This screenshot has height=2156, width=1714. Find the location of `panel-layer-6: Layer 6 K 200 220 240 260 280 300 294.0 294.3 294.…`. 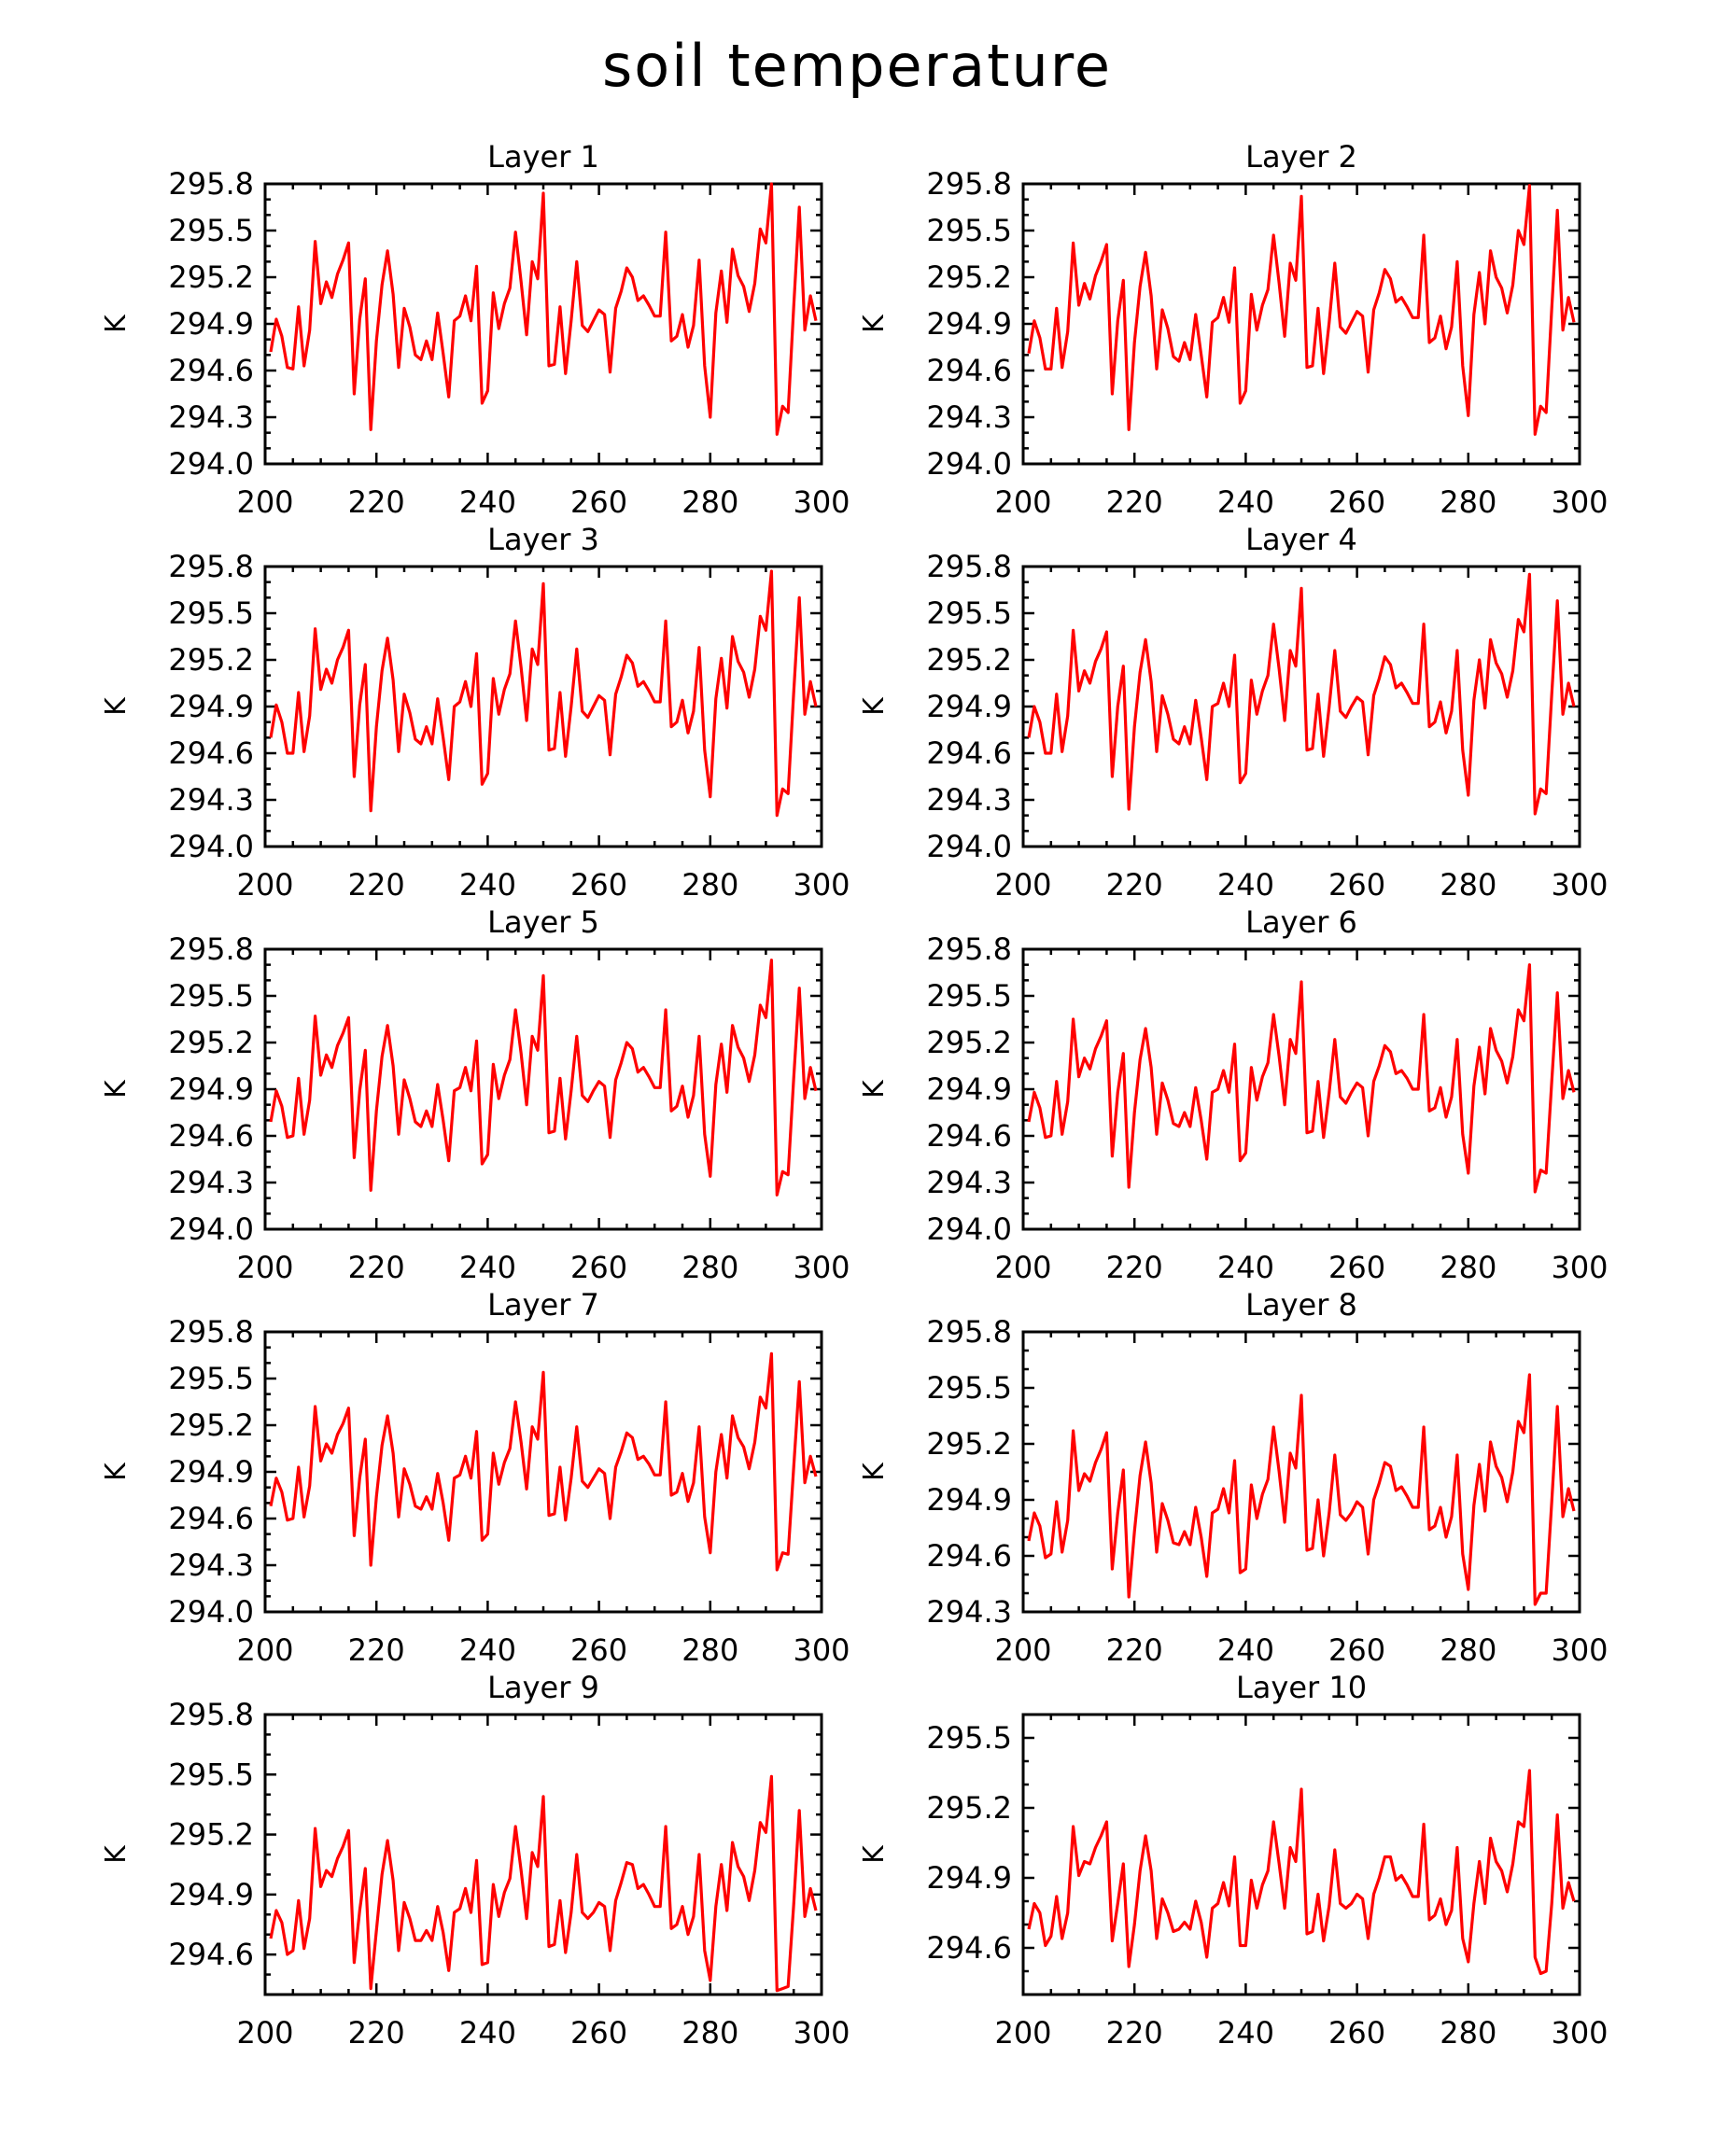

panel-layer-6: Layer 6 K 200 220 240 260 280 300 294.0 294.3 294.… is located at coordinates (1233, 1094).